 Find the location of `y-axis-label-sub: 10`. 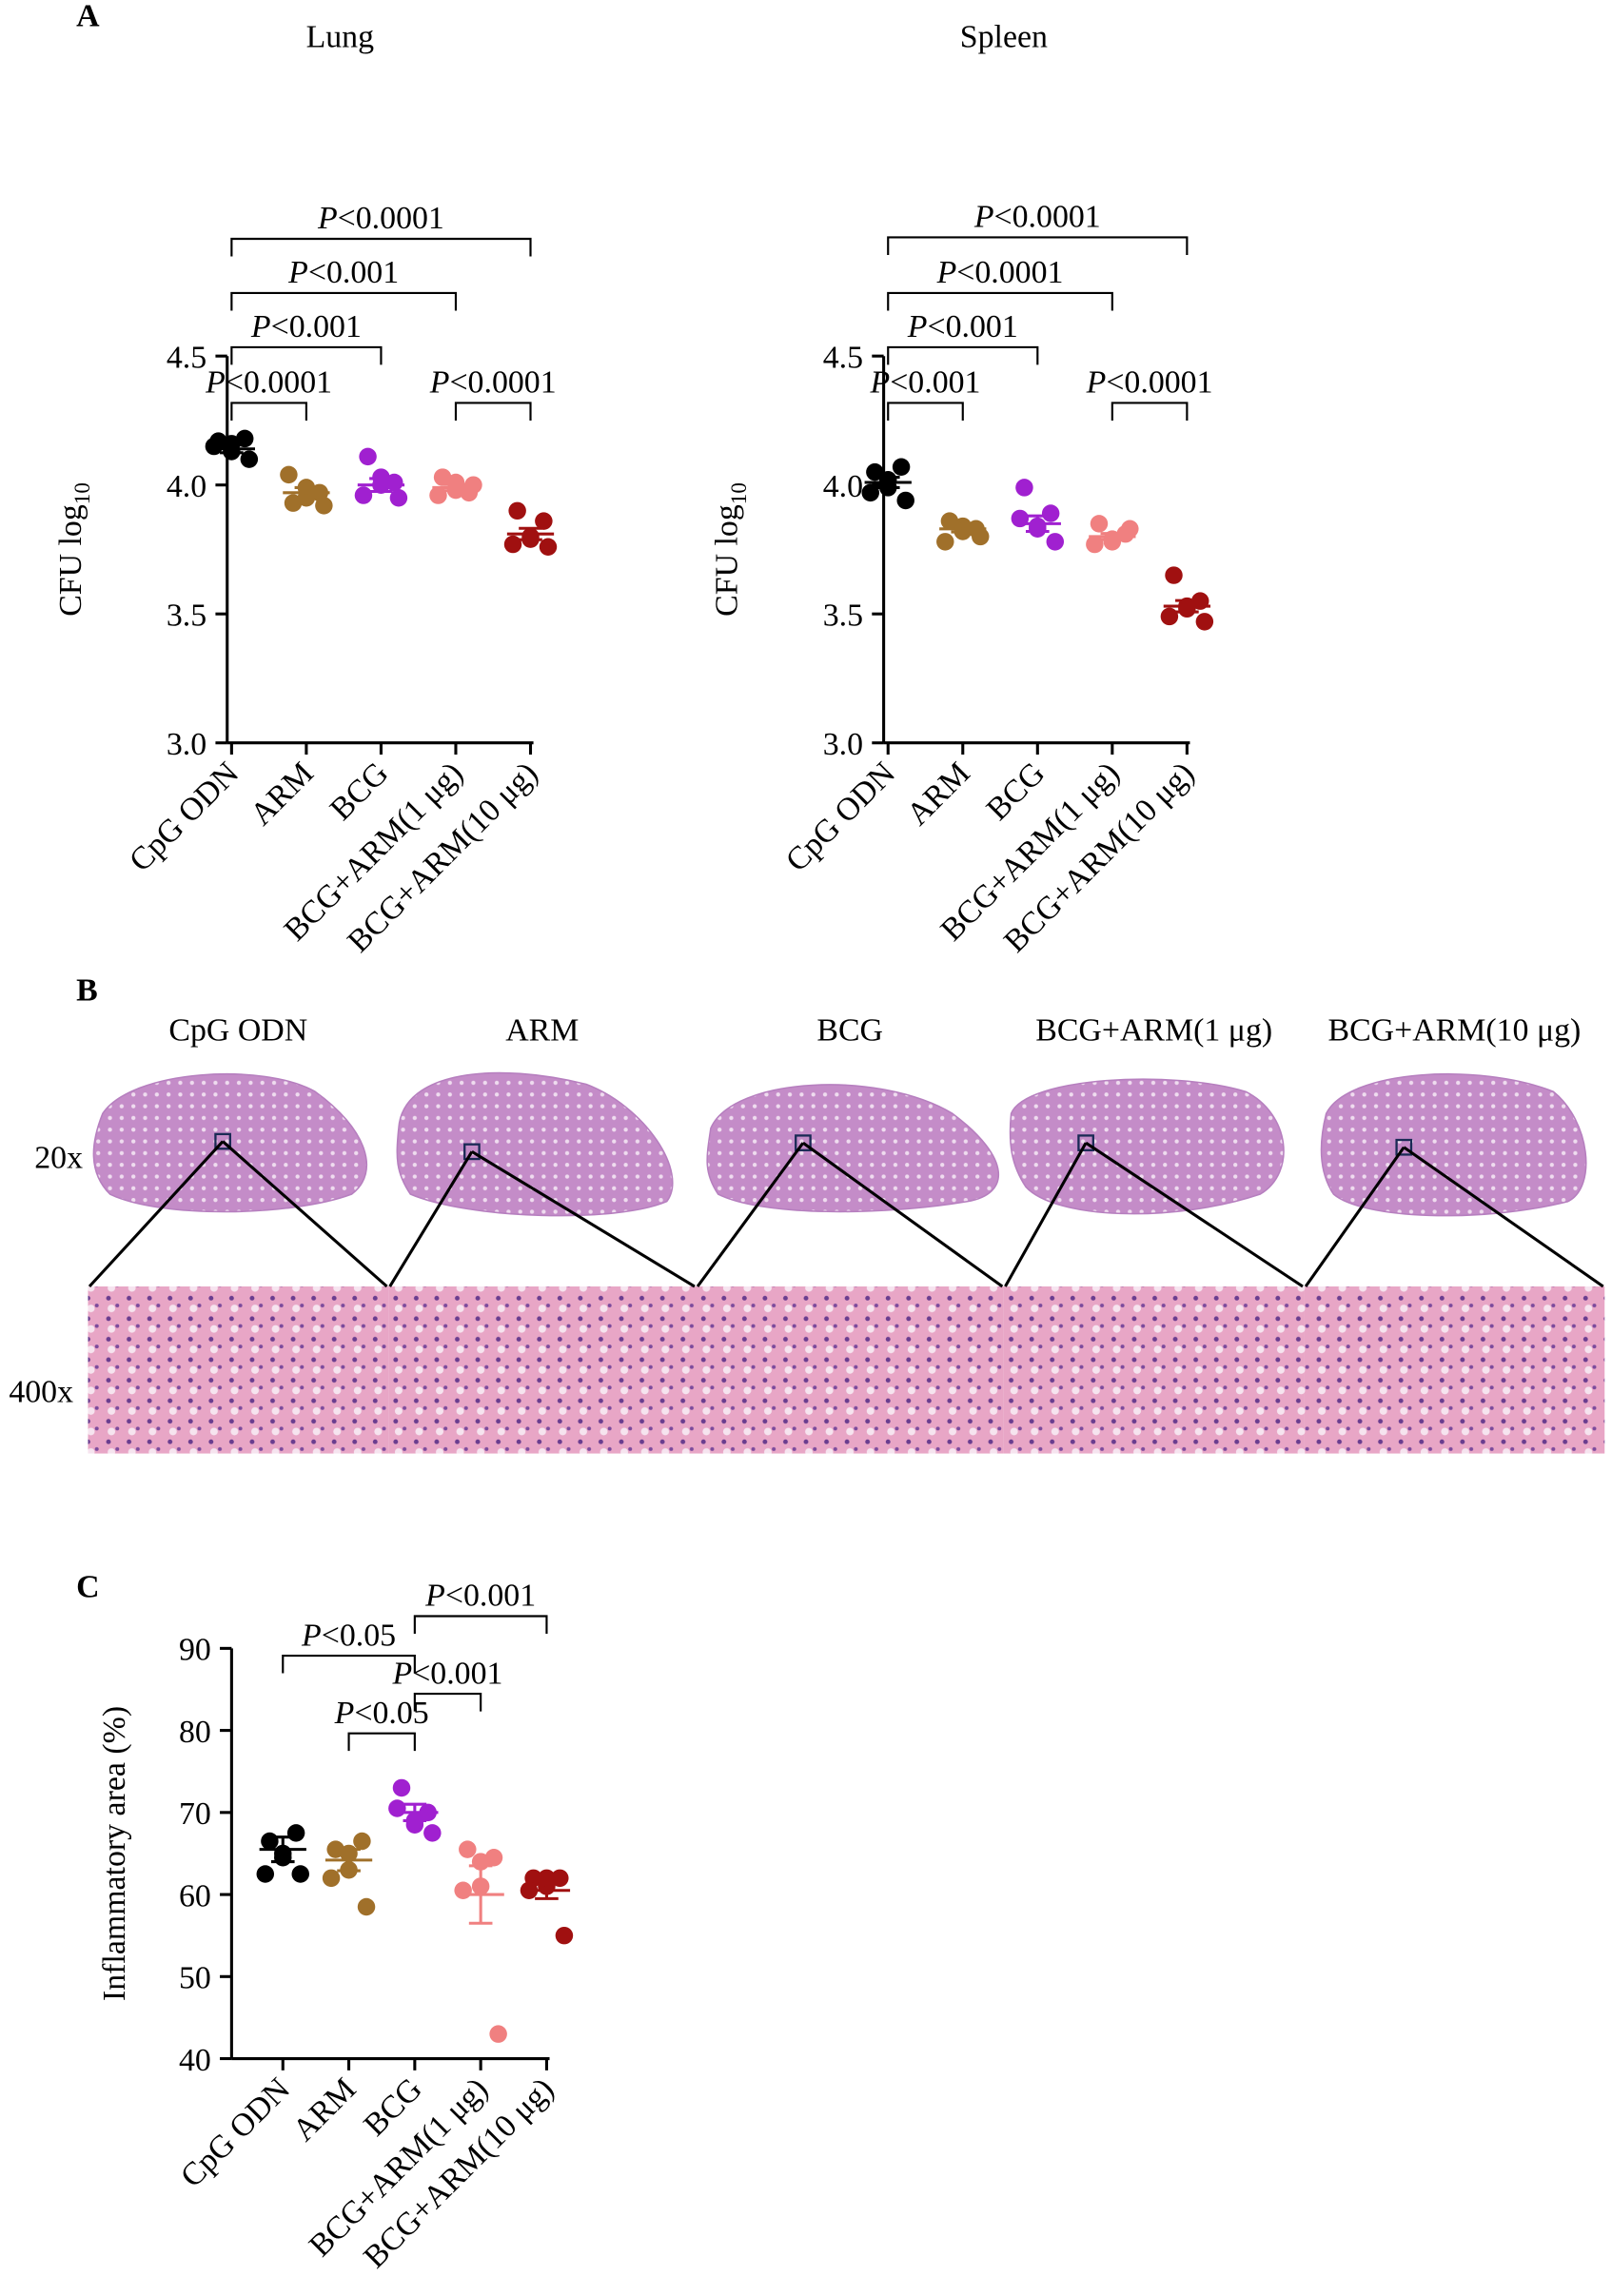

y-axis-label-sub: 10 is located at coordinates (739, 493).